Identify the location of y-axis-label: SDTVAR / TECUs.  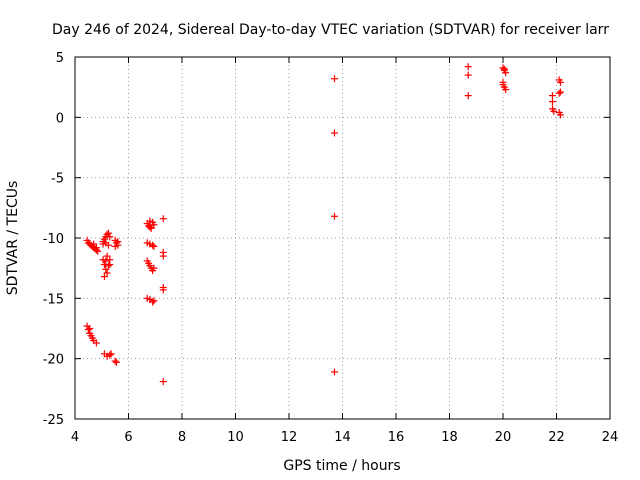
(13, 238).